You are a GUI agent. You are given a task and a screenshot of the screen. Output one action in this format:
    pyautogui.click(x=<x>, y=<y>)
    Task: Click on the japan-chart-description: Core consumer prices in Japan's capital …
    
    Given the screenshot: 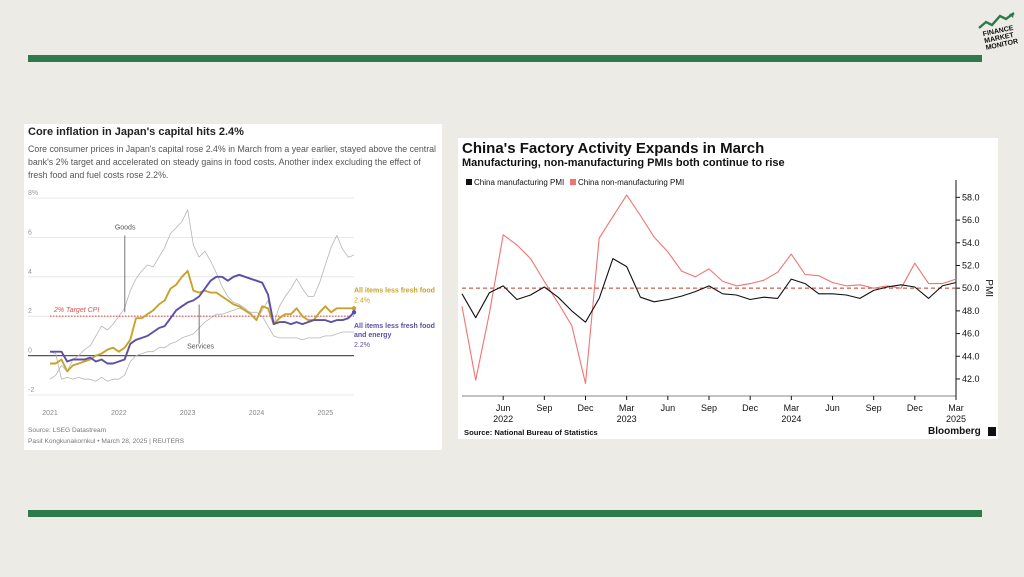 What is the action you would take?
    pyautogui.click(x=232, y=162)
    